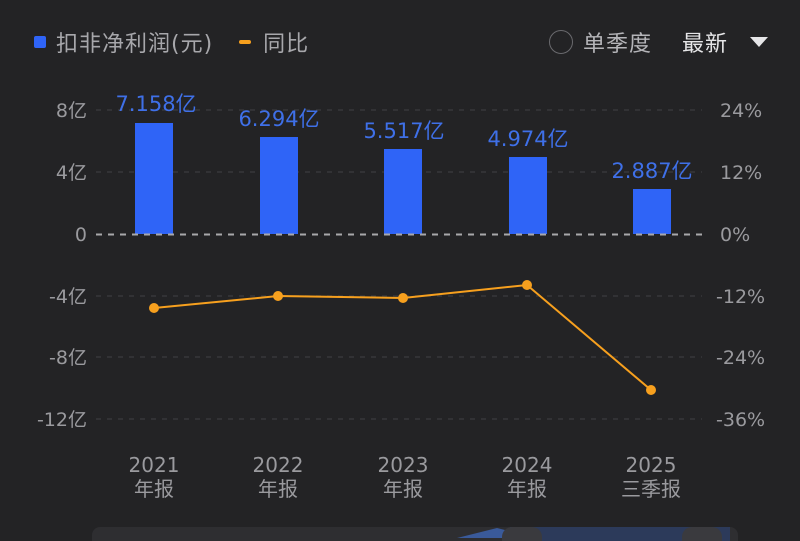  I want to click on left-tick: -12亿, so click(62, 420).